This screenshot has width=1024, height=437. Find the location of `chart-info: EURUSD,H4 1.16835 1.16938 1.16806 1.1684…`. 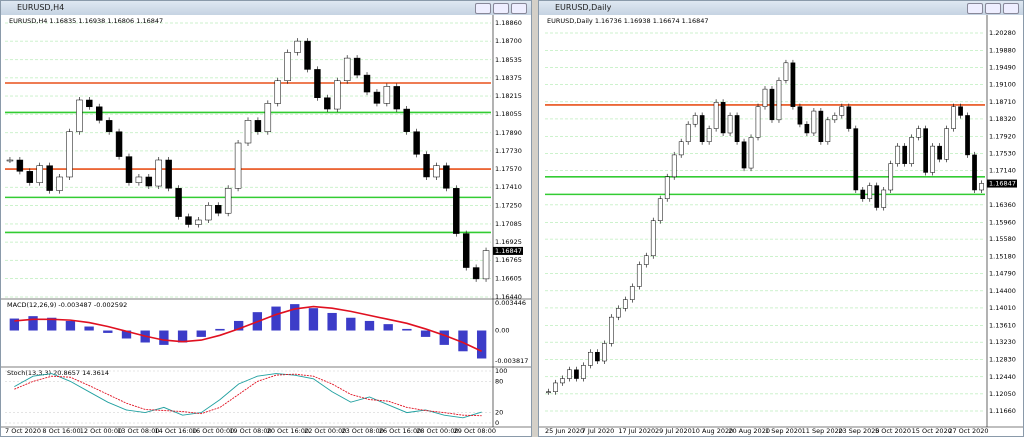

chart-info: EURUSD,H4 1.16835 1.16938 1.16806 1.1684… is located at coordinates (86, 21).